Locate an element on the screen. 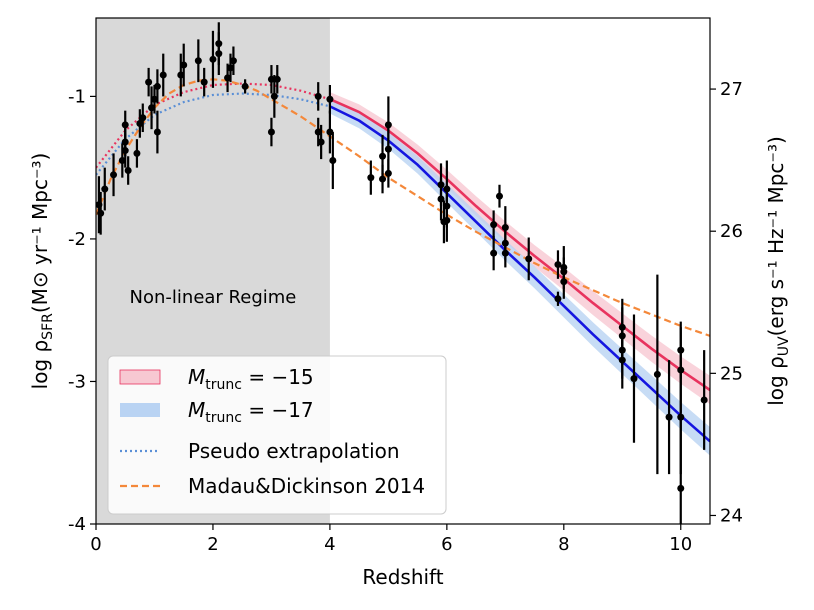  y-tick-label-0: -4 is located at coordinates (77, 524).